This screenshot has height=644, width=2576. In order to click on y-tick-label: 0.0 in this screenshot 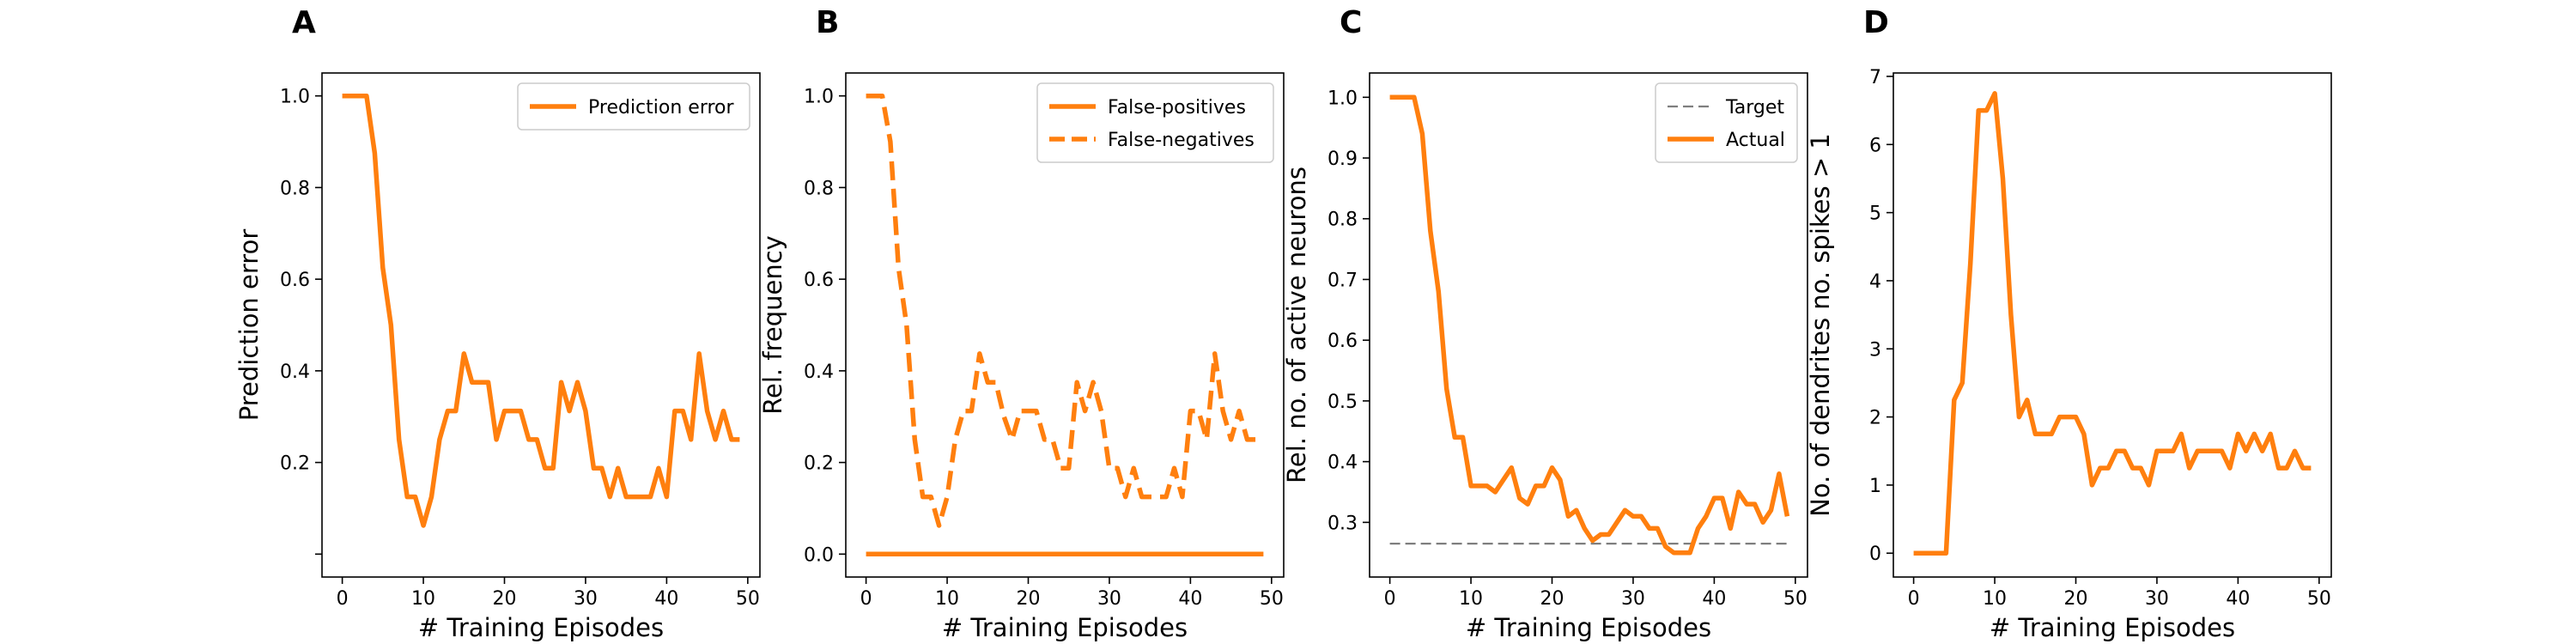, I will do `click(819, 555)`.